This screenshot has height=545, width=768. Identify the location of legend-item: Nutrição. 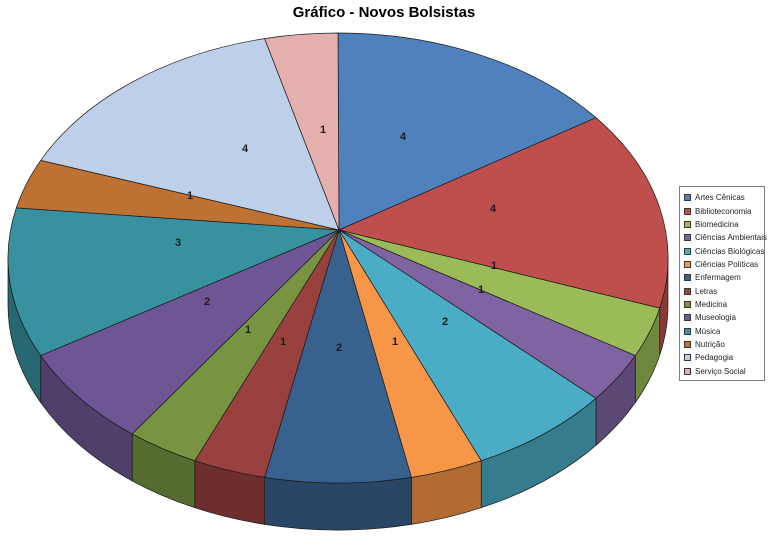
(723, 344).